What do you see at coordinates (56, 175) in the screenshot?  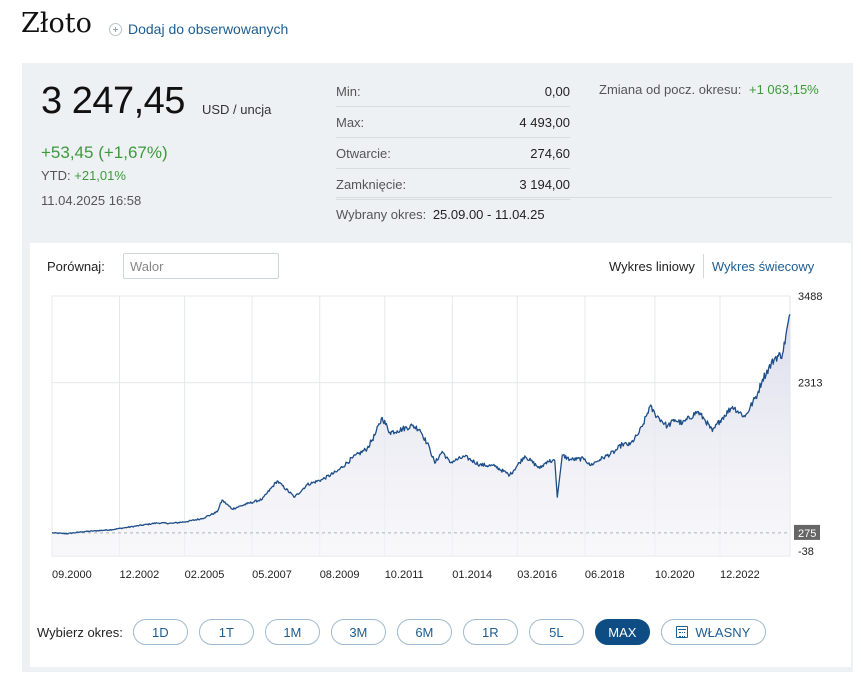 I see `ytd-label: YTD:` at bounding box center [56, 175].